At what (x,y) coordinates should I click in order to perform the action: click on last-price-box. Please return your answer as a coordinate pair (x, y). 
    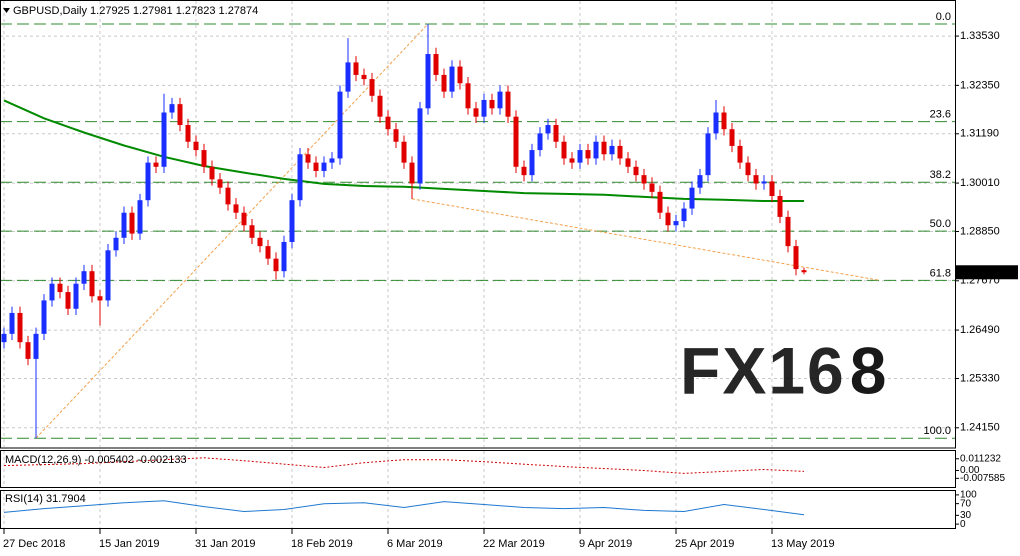
    Looking at the image, I should click on (987, 272).